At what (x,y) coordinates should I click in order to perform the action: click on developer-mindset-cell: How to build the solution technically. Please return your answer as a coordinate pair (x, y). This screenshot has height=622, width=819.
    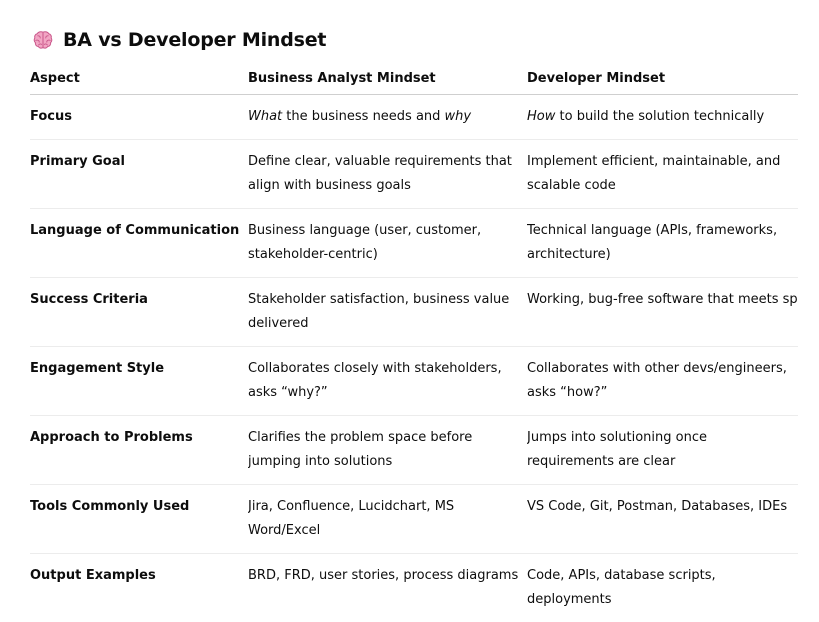
    Looking at the image, I should click on (662, 117).